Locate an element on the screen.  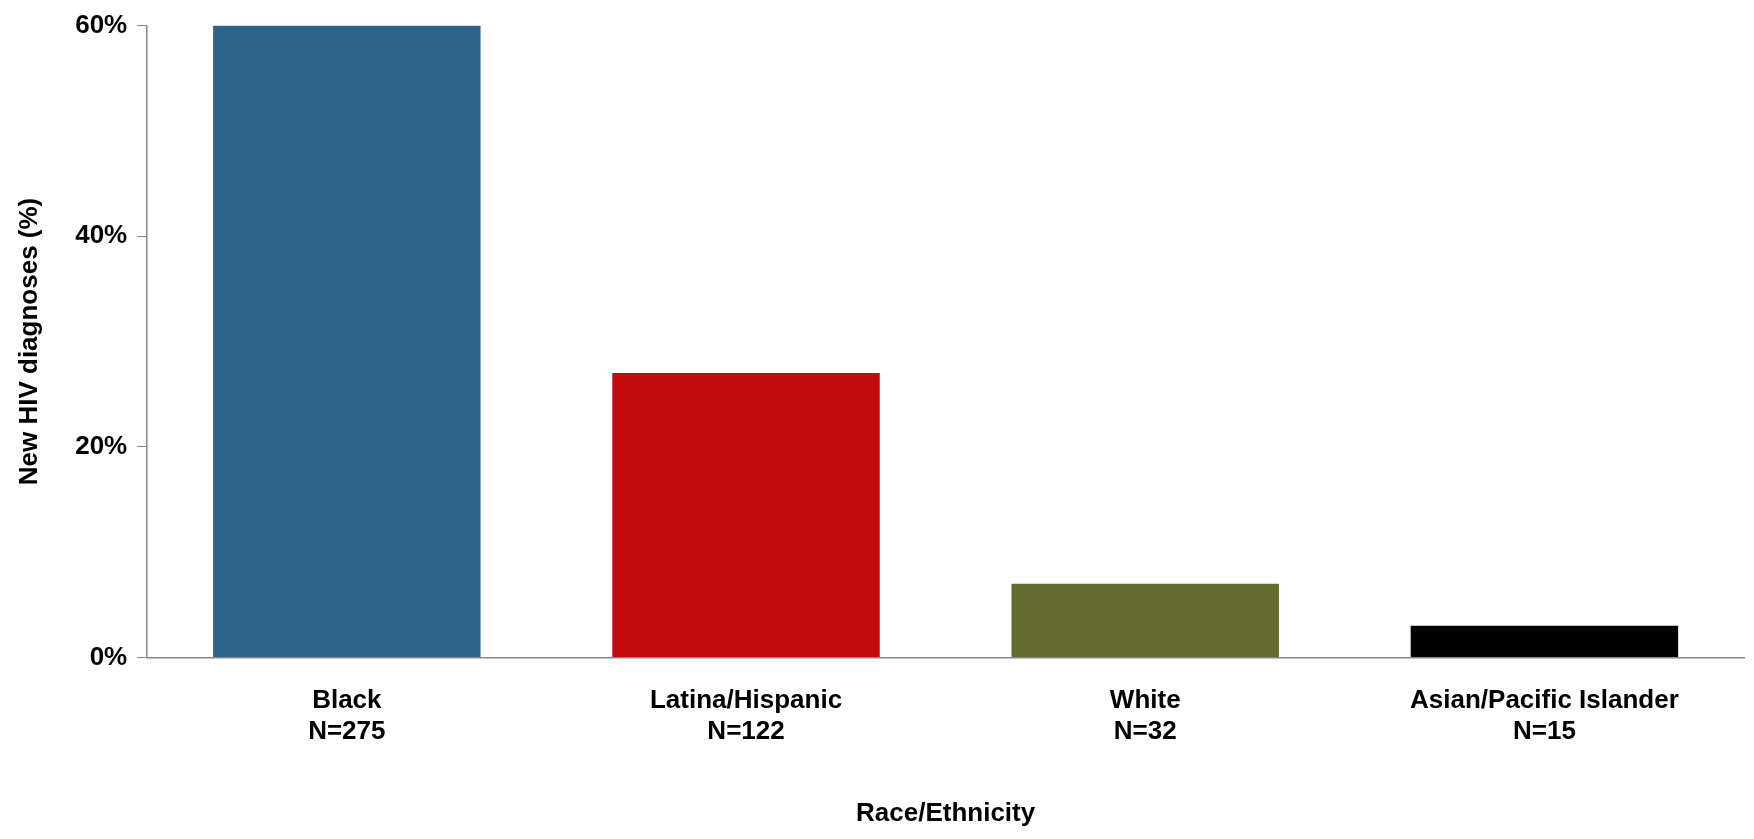
y-tick-label: 40% is located at coordinates (101, 234).